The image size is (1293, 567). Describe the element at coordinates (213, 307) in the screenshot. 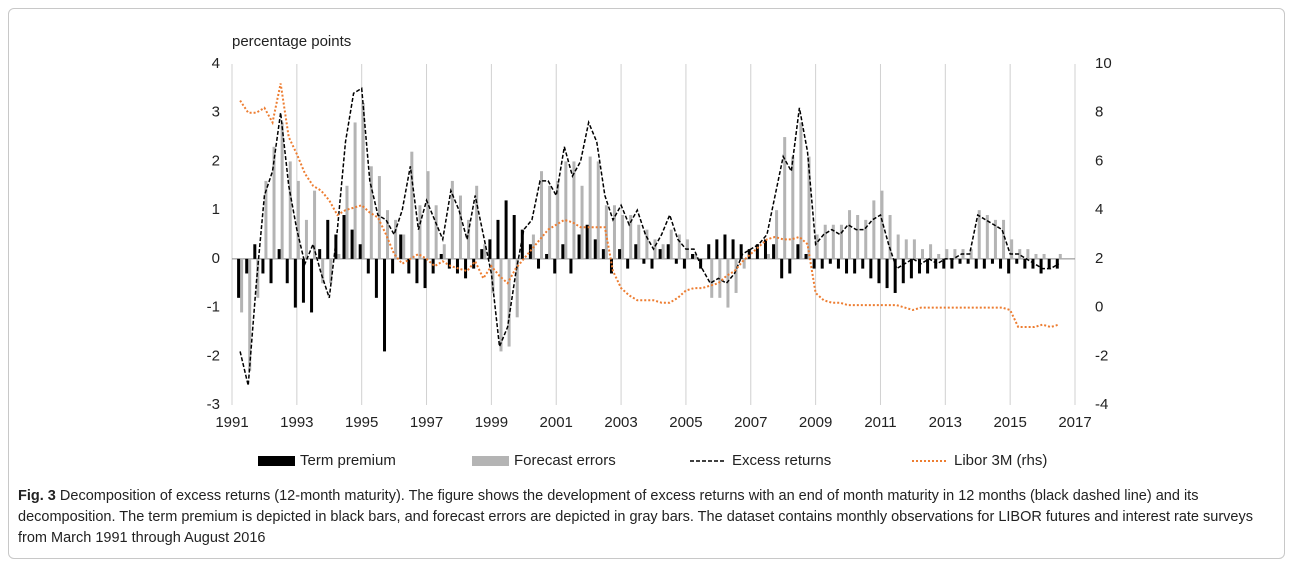

I see `y-tick-label: -1` at that location.